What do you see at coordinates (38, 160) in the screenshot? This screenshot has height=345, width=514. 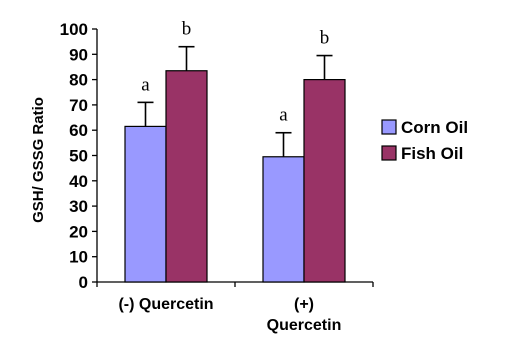 I see `y-axis-label: GSH/ GSSG Ratio` at bounding box center [38, 160].